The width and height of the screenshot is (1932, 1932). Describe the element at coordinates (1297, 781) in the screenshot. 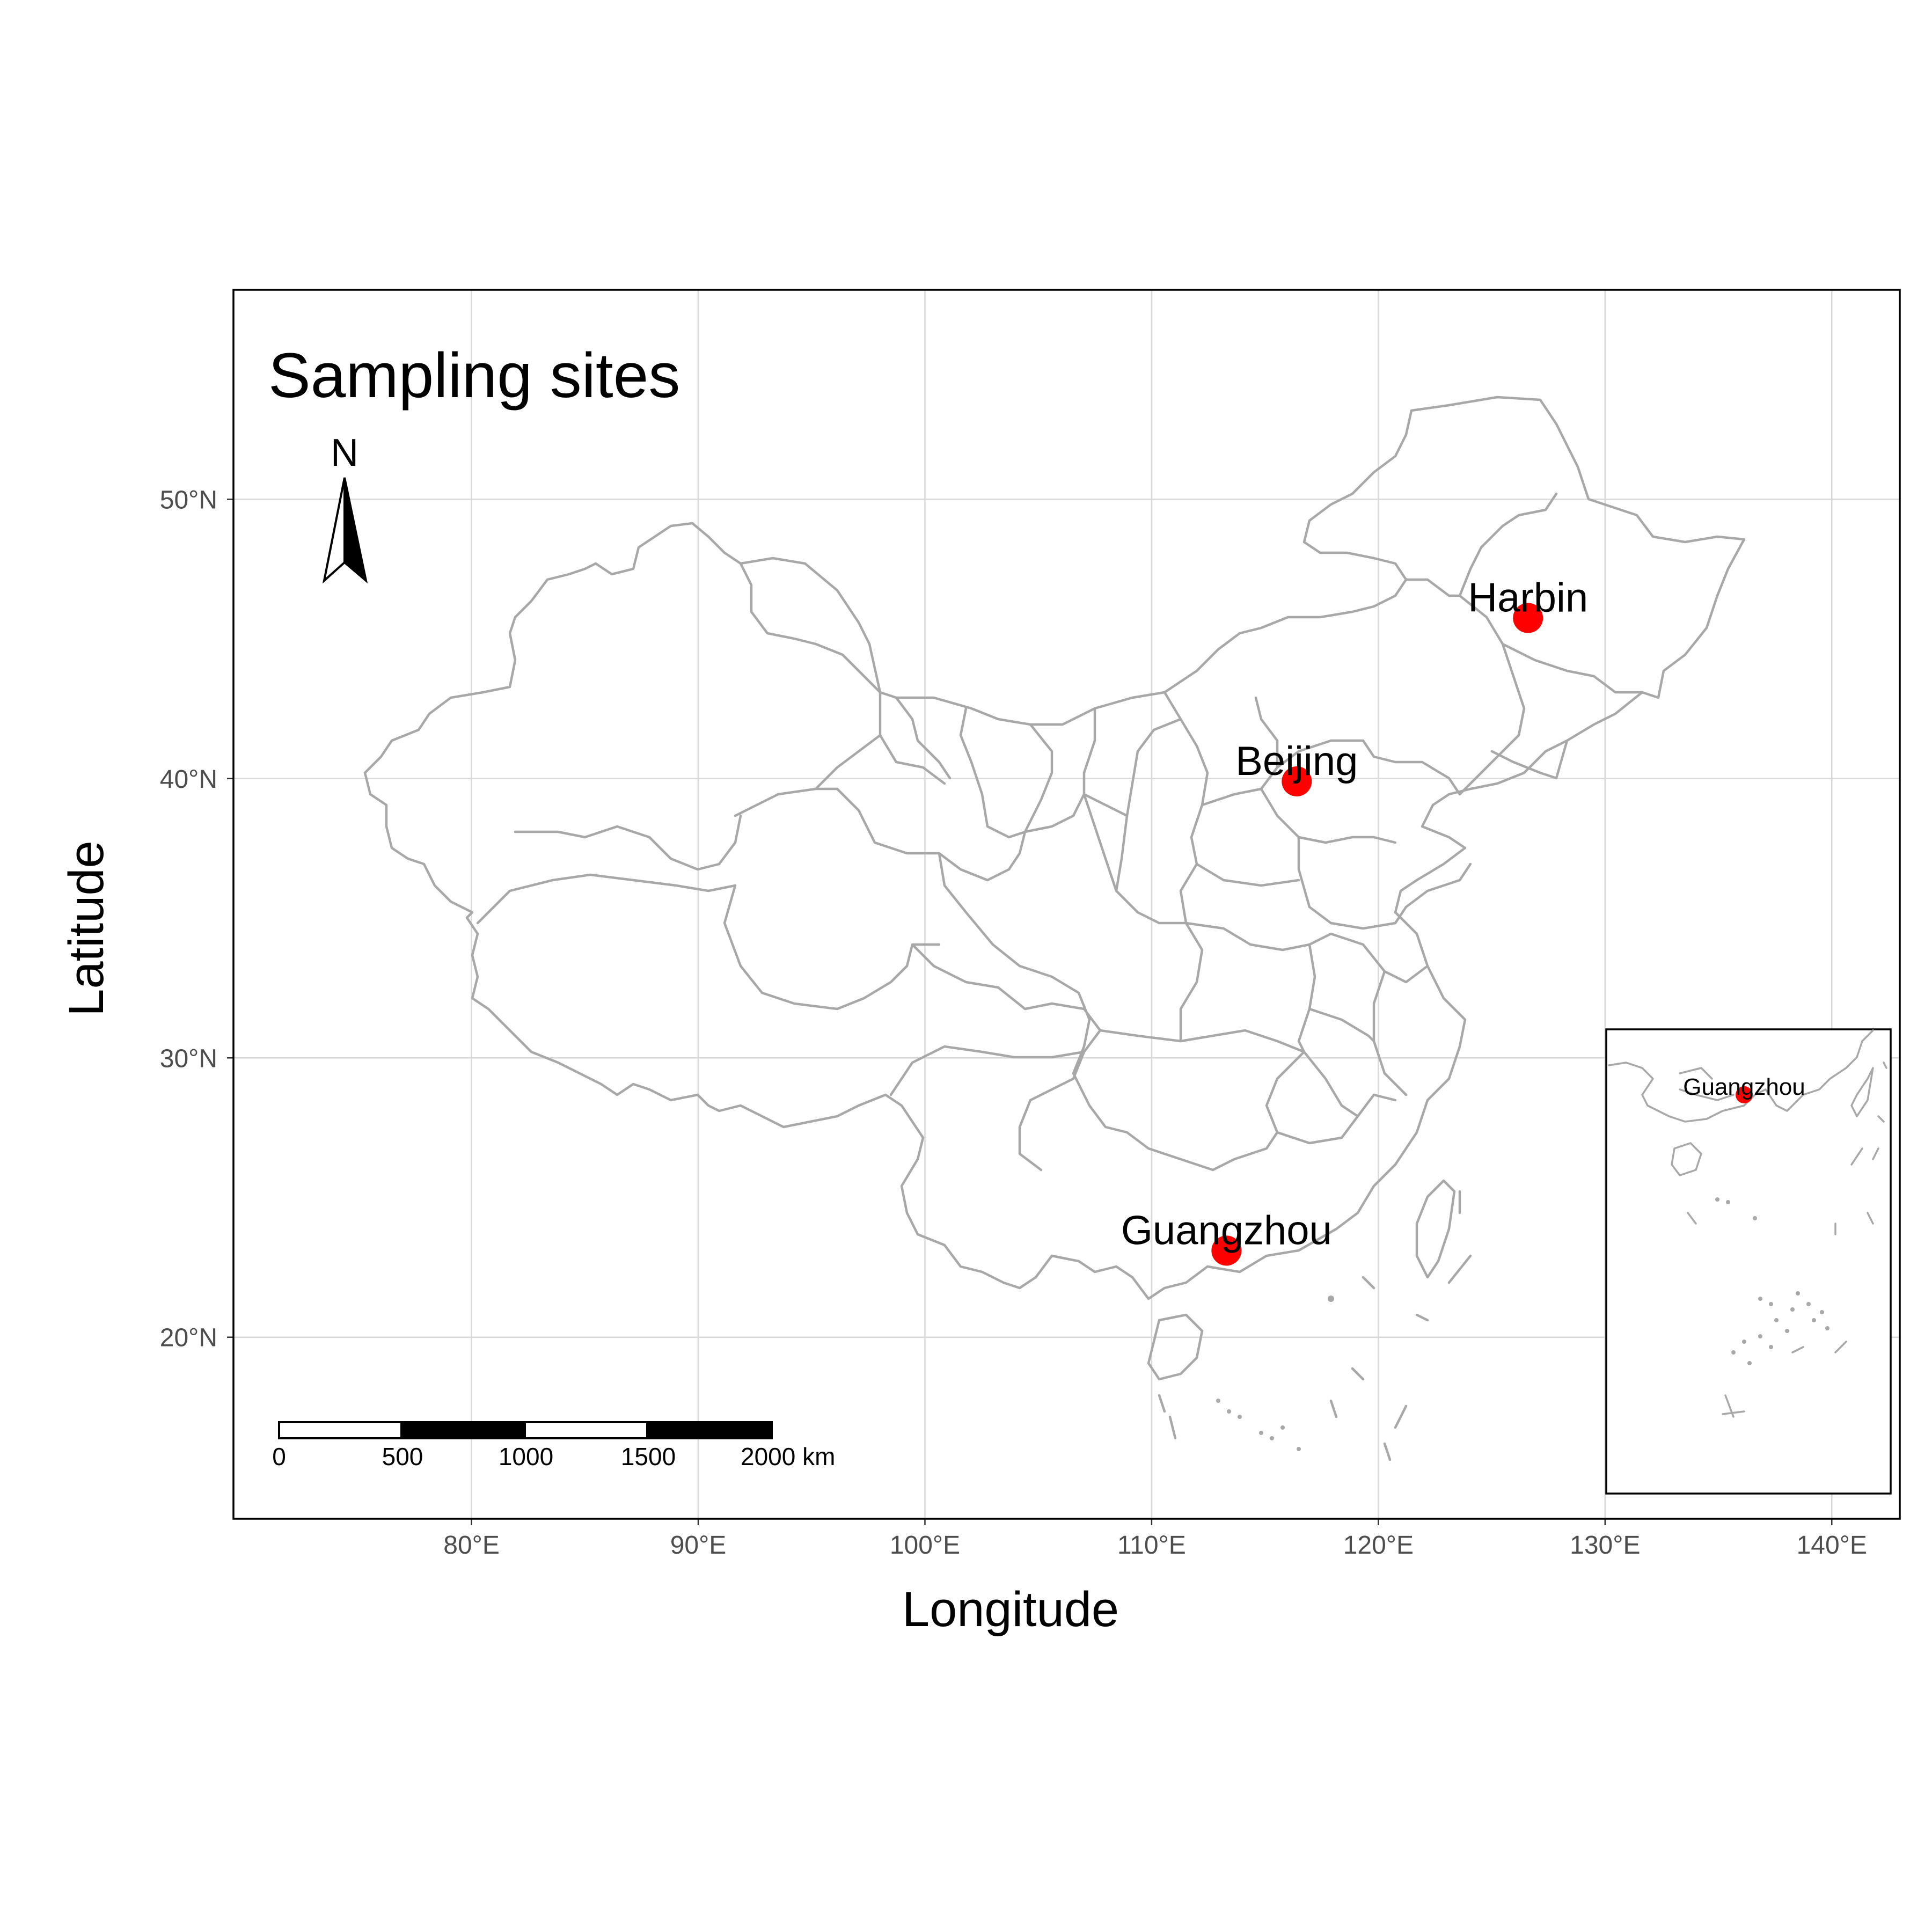

I see `site-marker-beijing` at that location.